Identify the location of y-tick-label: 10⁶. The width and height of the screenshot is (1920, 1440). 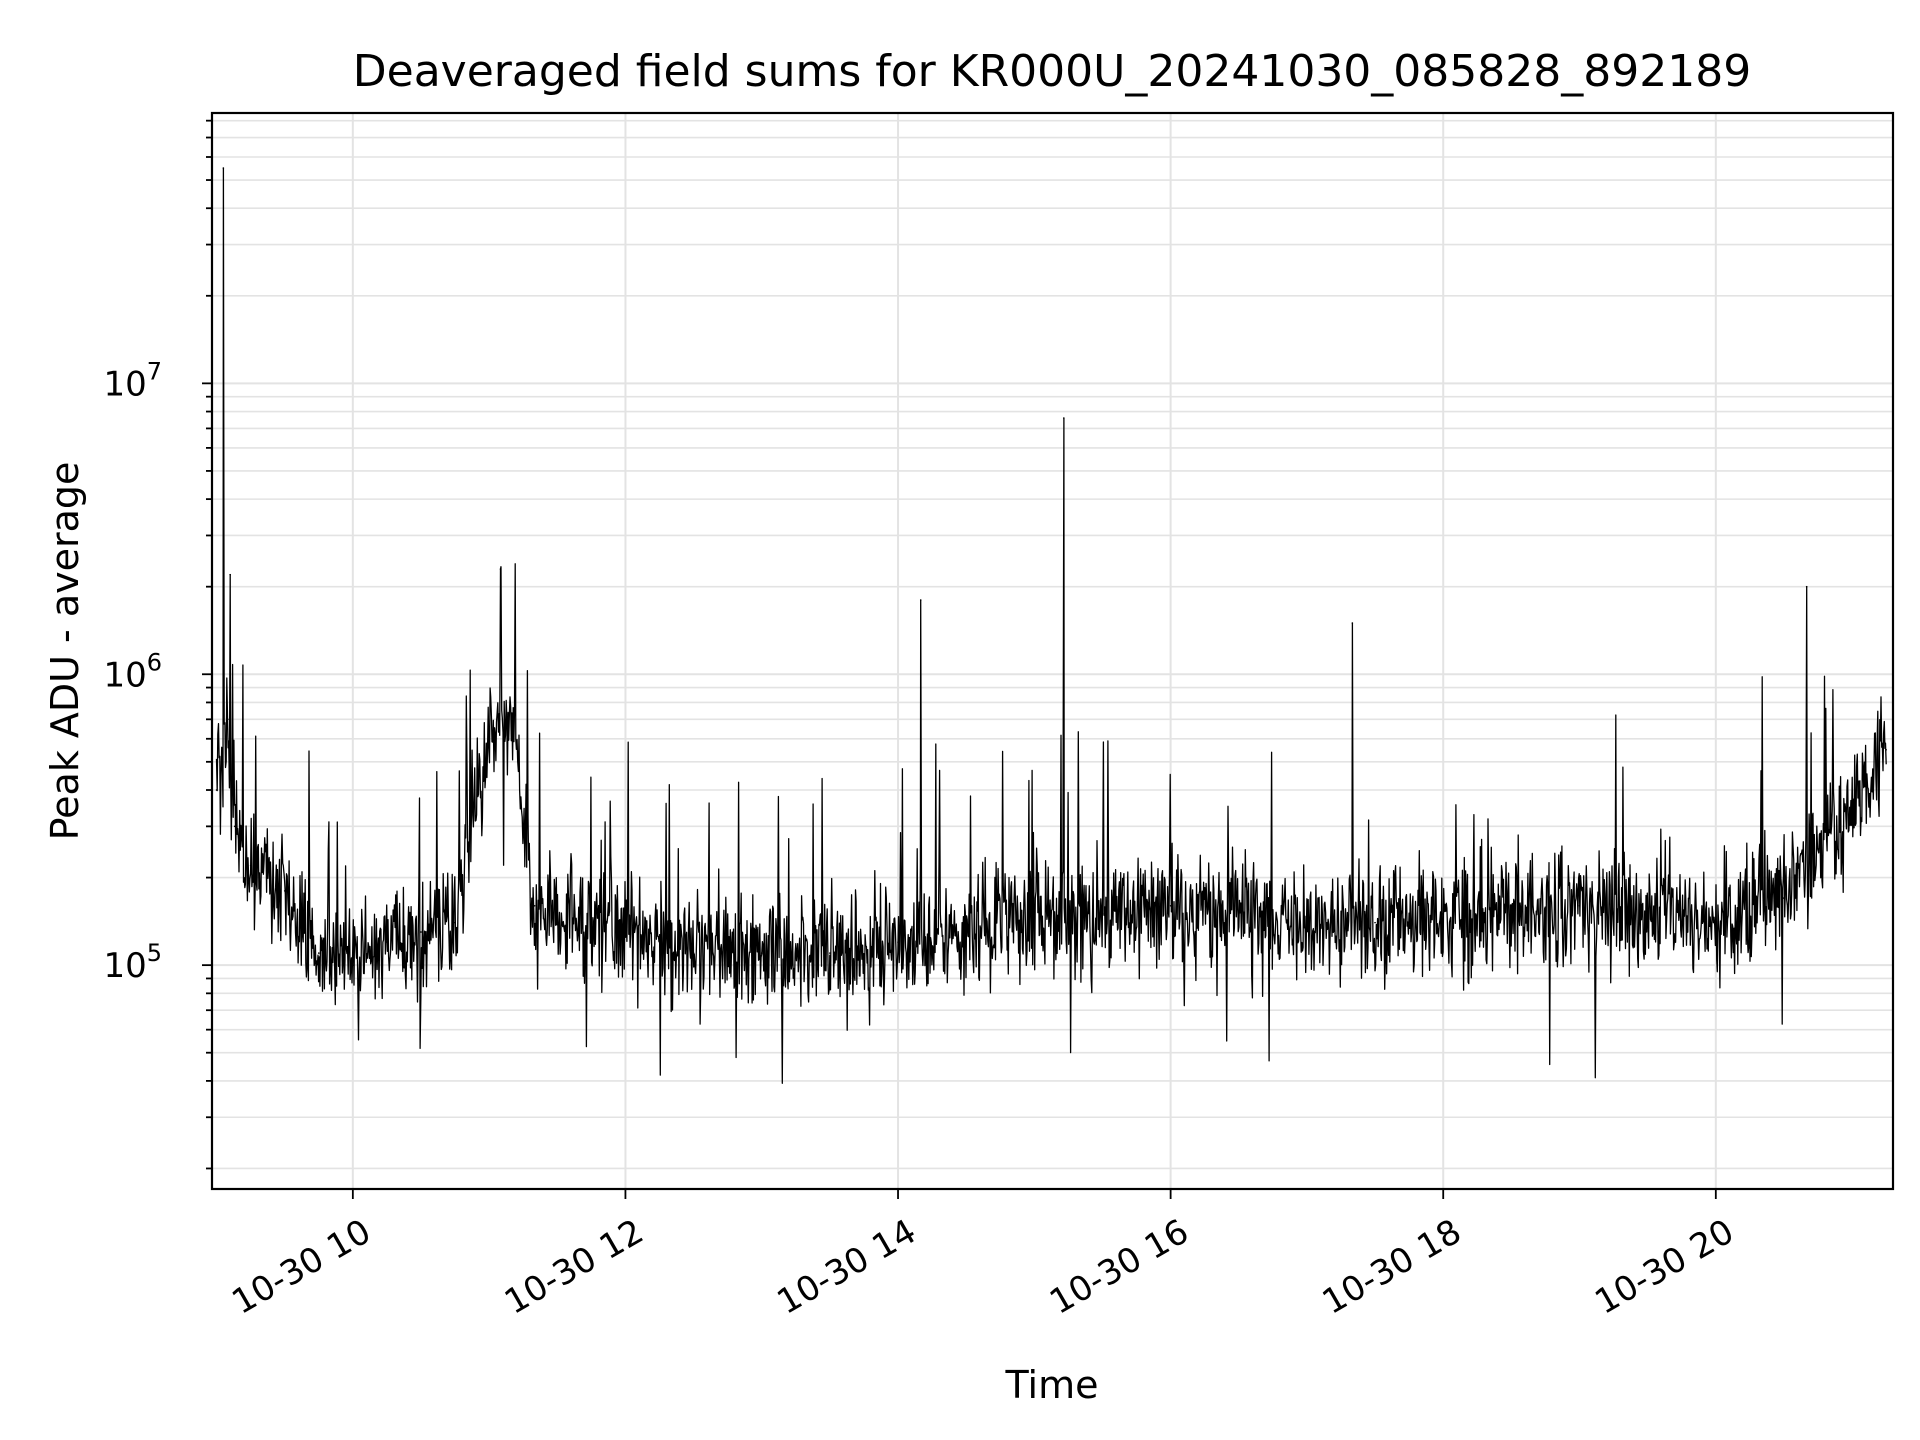
(132, 671).